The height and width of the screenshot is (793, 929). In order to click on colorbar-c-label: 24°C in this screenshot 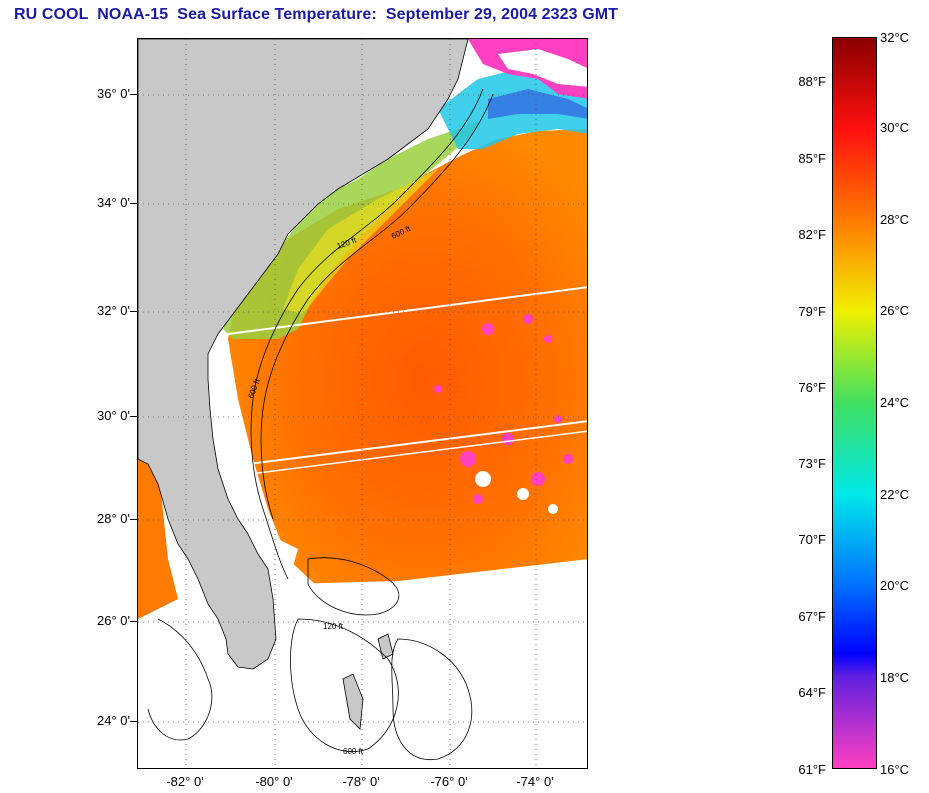, I will do `click(895, 402)`.